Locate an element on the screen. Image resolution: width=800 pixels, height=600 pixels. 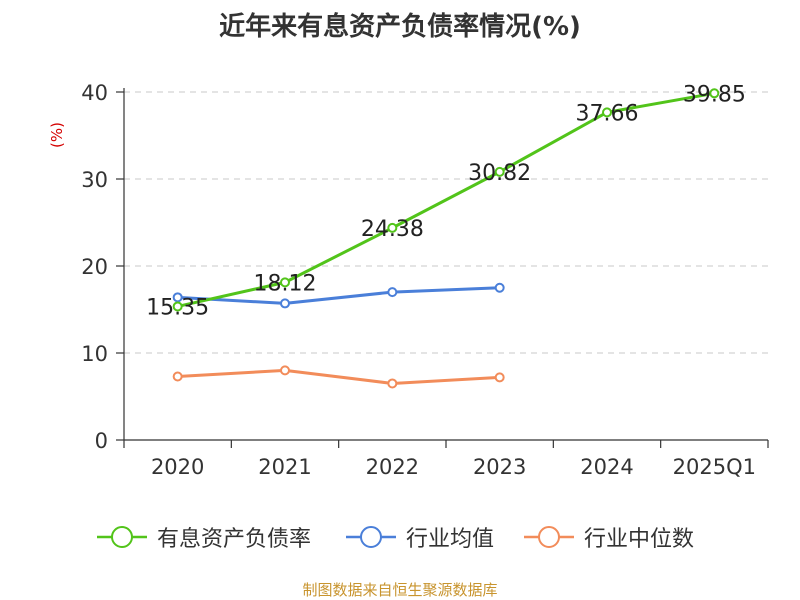
legend-marker-blue is located at coordinates (371, 537).